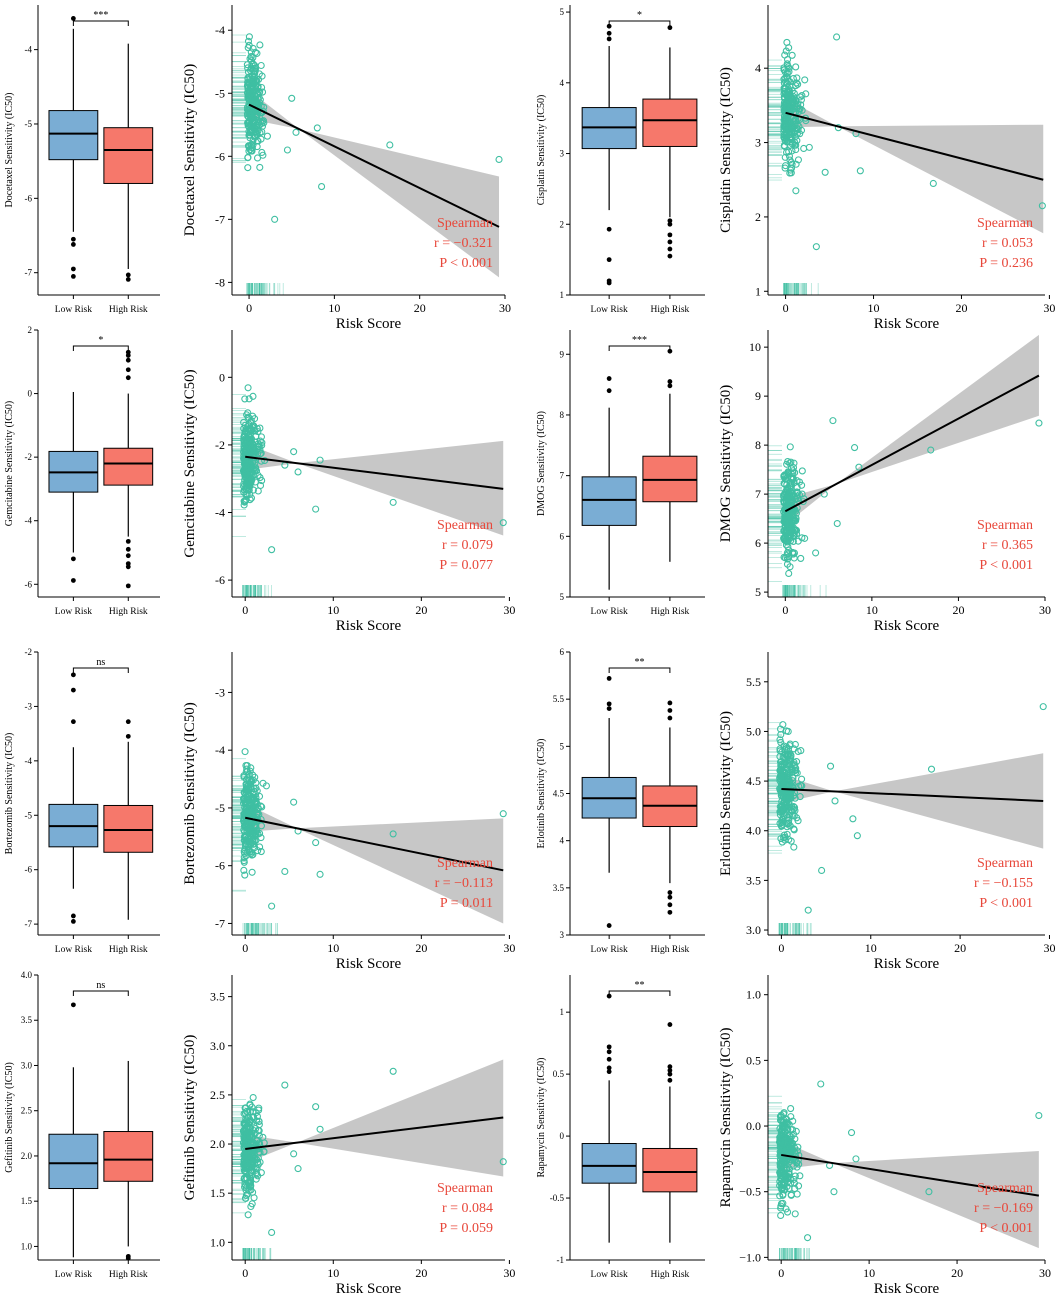 The width and height of the screenshot is (1059, 1302). Describe the element at coordinates (465, 863) in the screenshot. I see `stat-method: Spearman` at that location.